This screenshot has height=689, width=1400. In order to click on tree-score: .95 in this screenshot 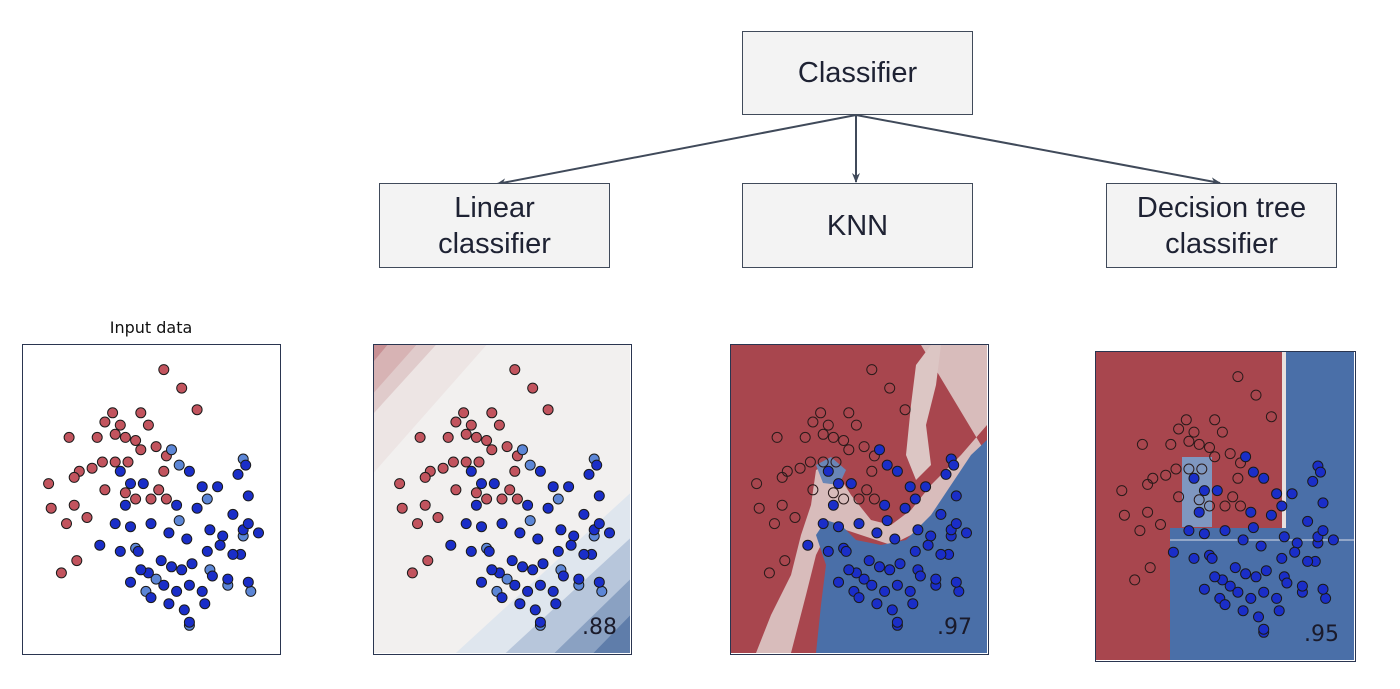, I will do `click(1321, 634)`.